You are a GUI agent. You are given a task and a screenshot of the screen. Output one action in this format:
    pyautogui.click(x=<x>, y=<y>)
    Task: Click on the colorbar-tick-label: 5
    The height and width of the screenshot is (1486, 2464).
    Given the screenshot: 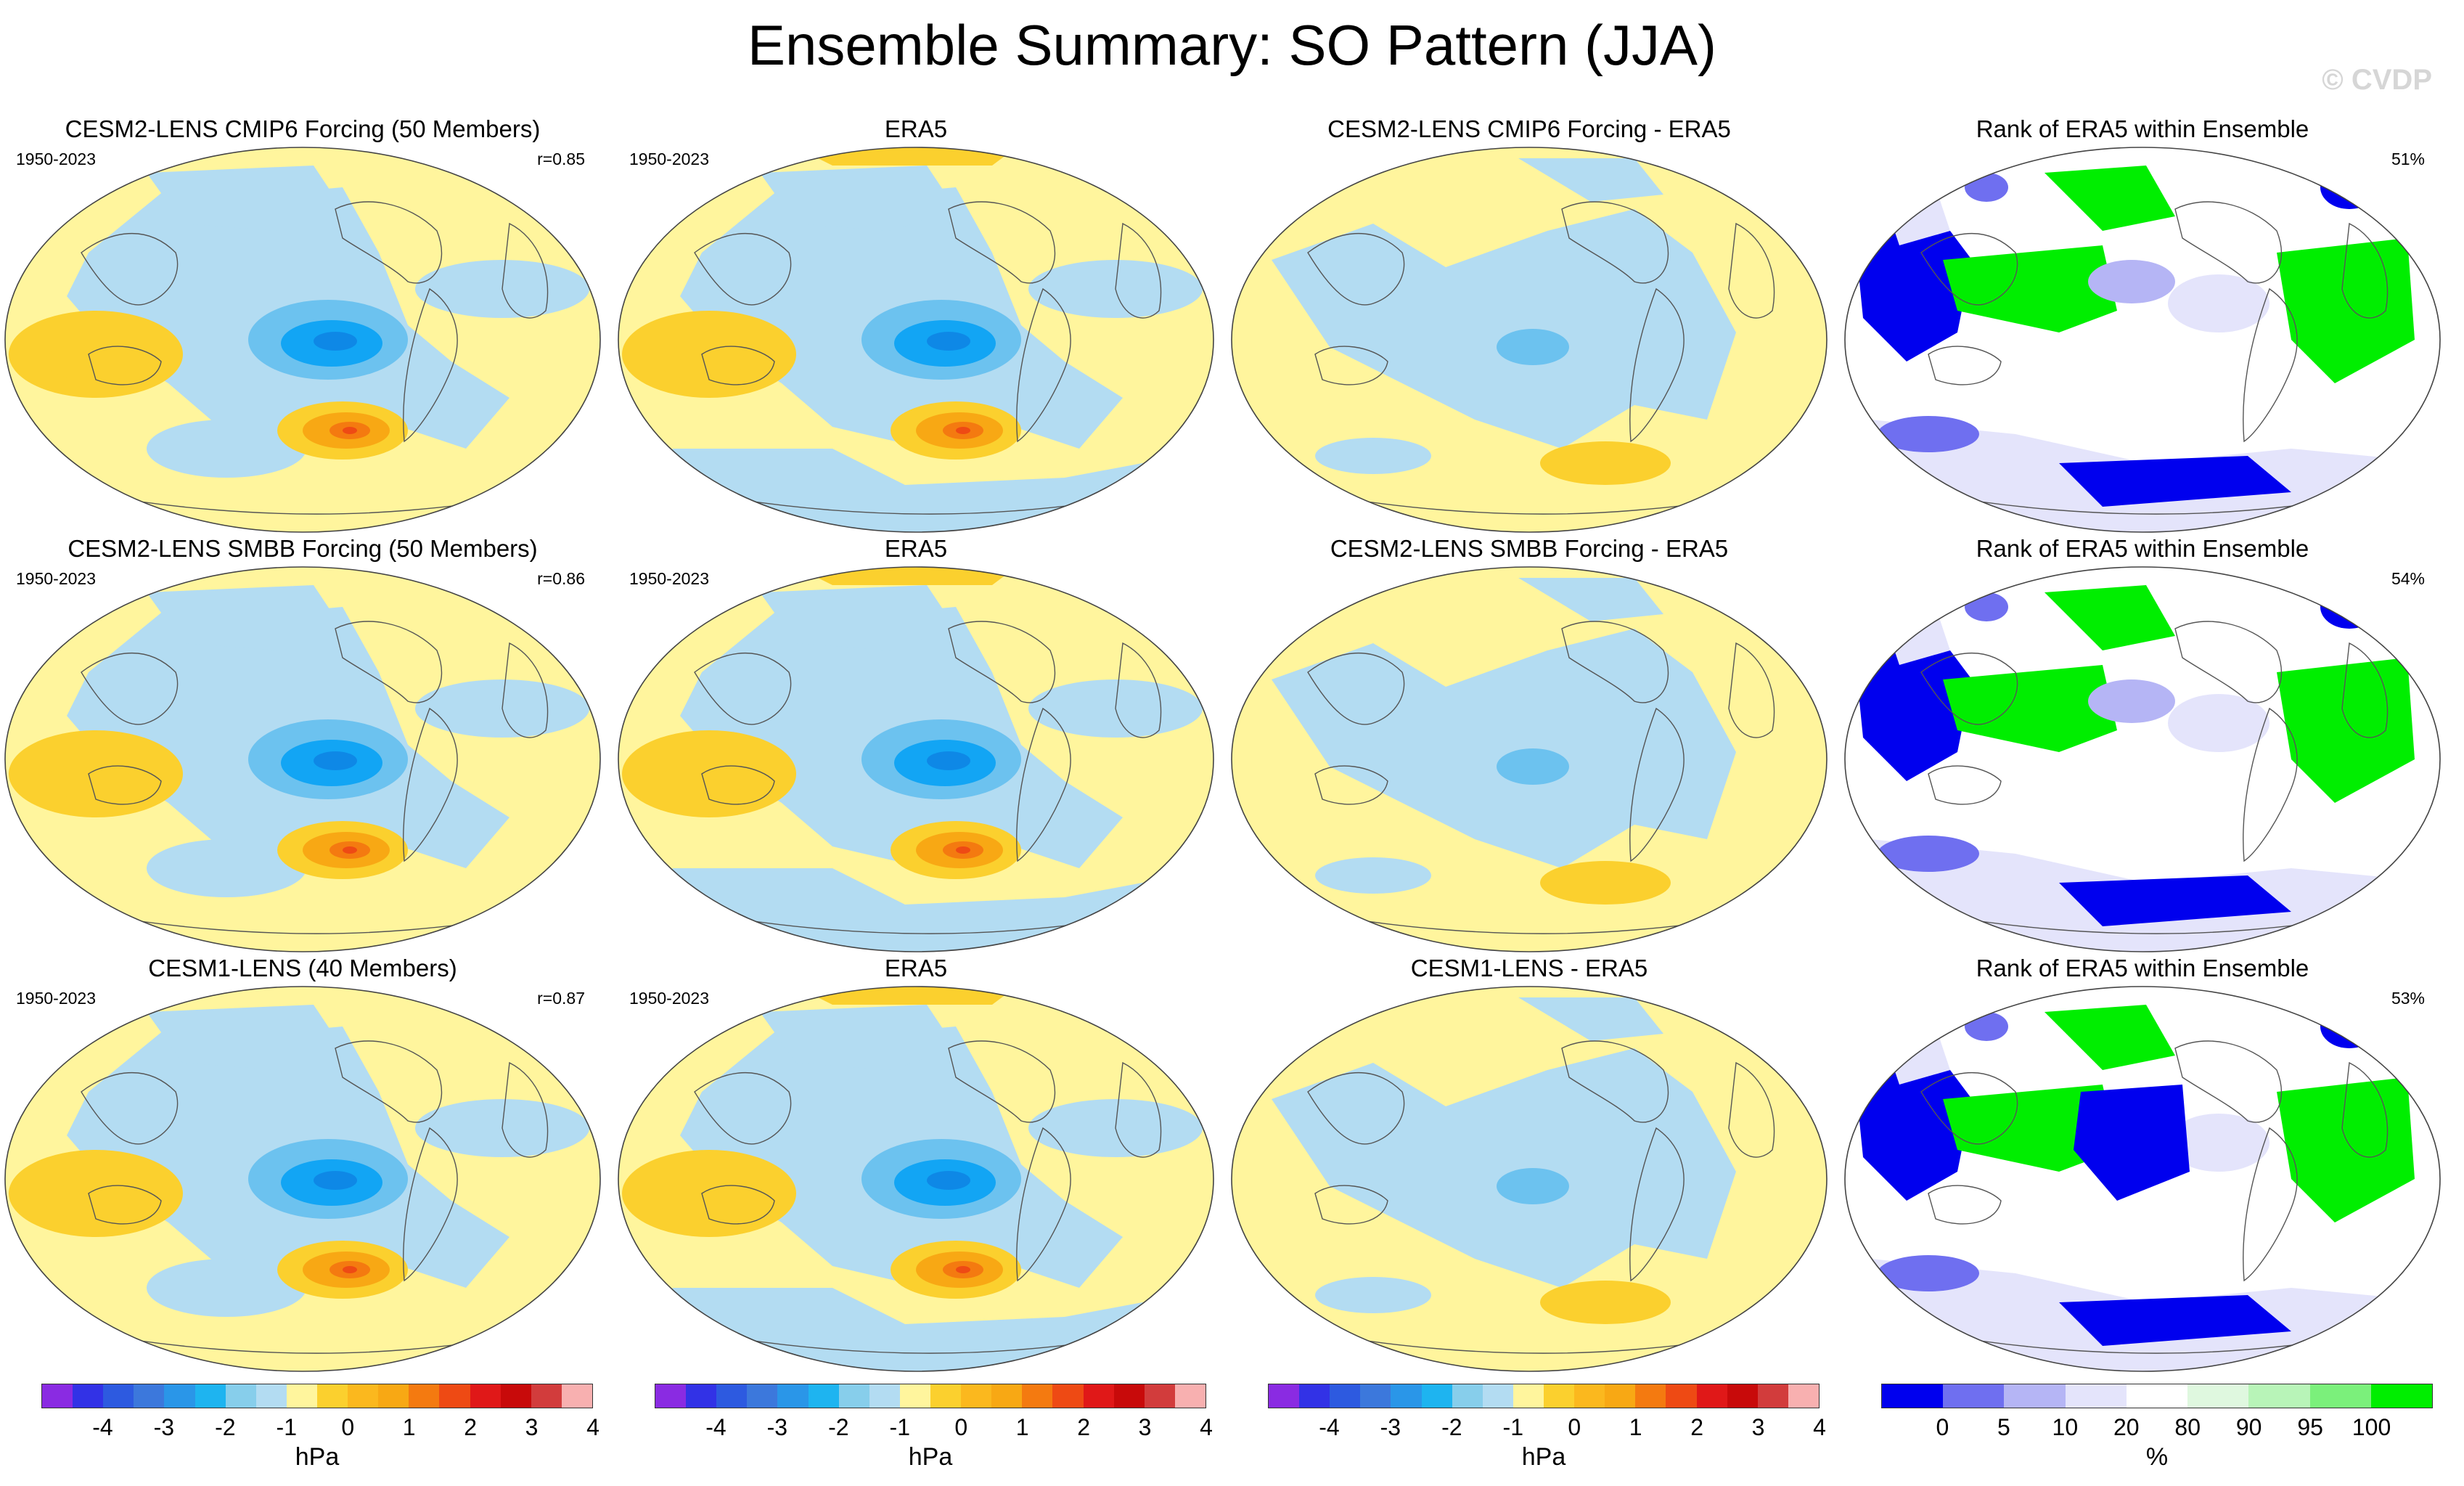 What is the action you would take?
    pyautogui.click(x=2003, y=1427)
    